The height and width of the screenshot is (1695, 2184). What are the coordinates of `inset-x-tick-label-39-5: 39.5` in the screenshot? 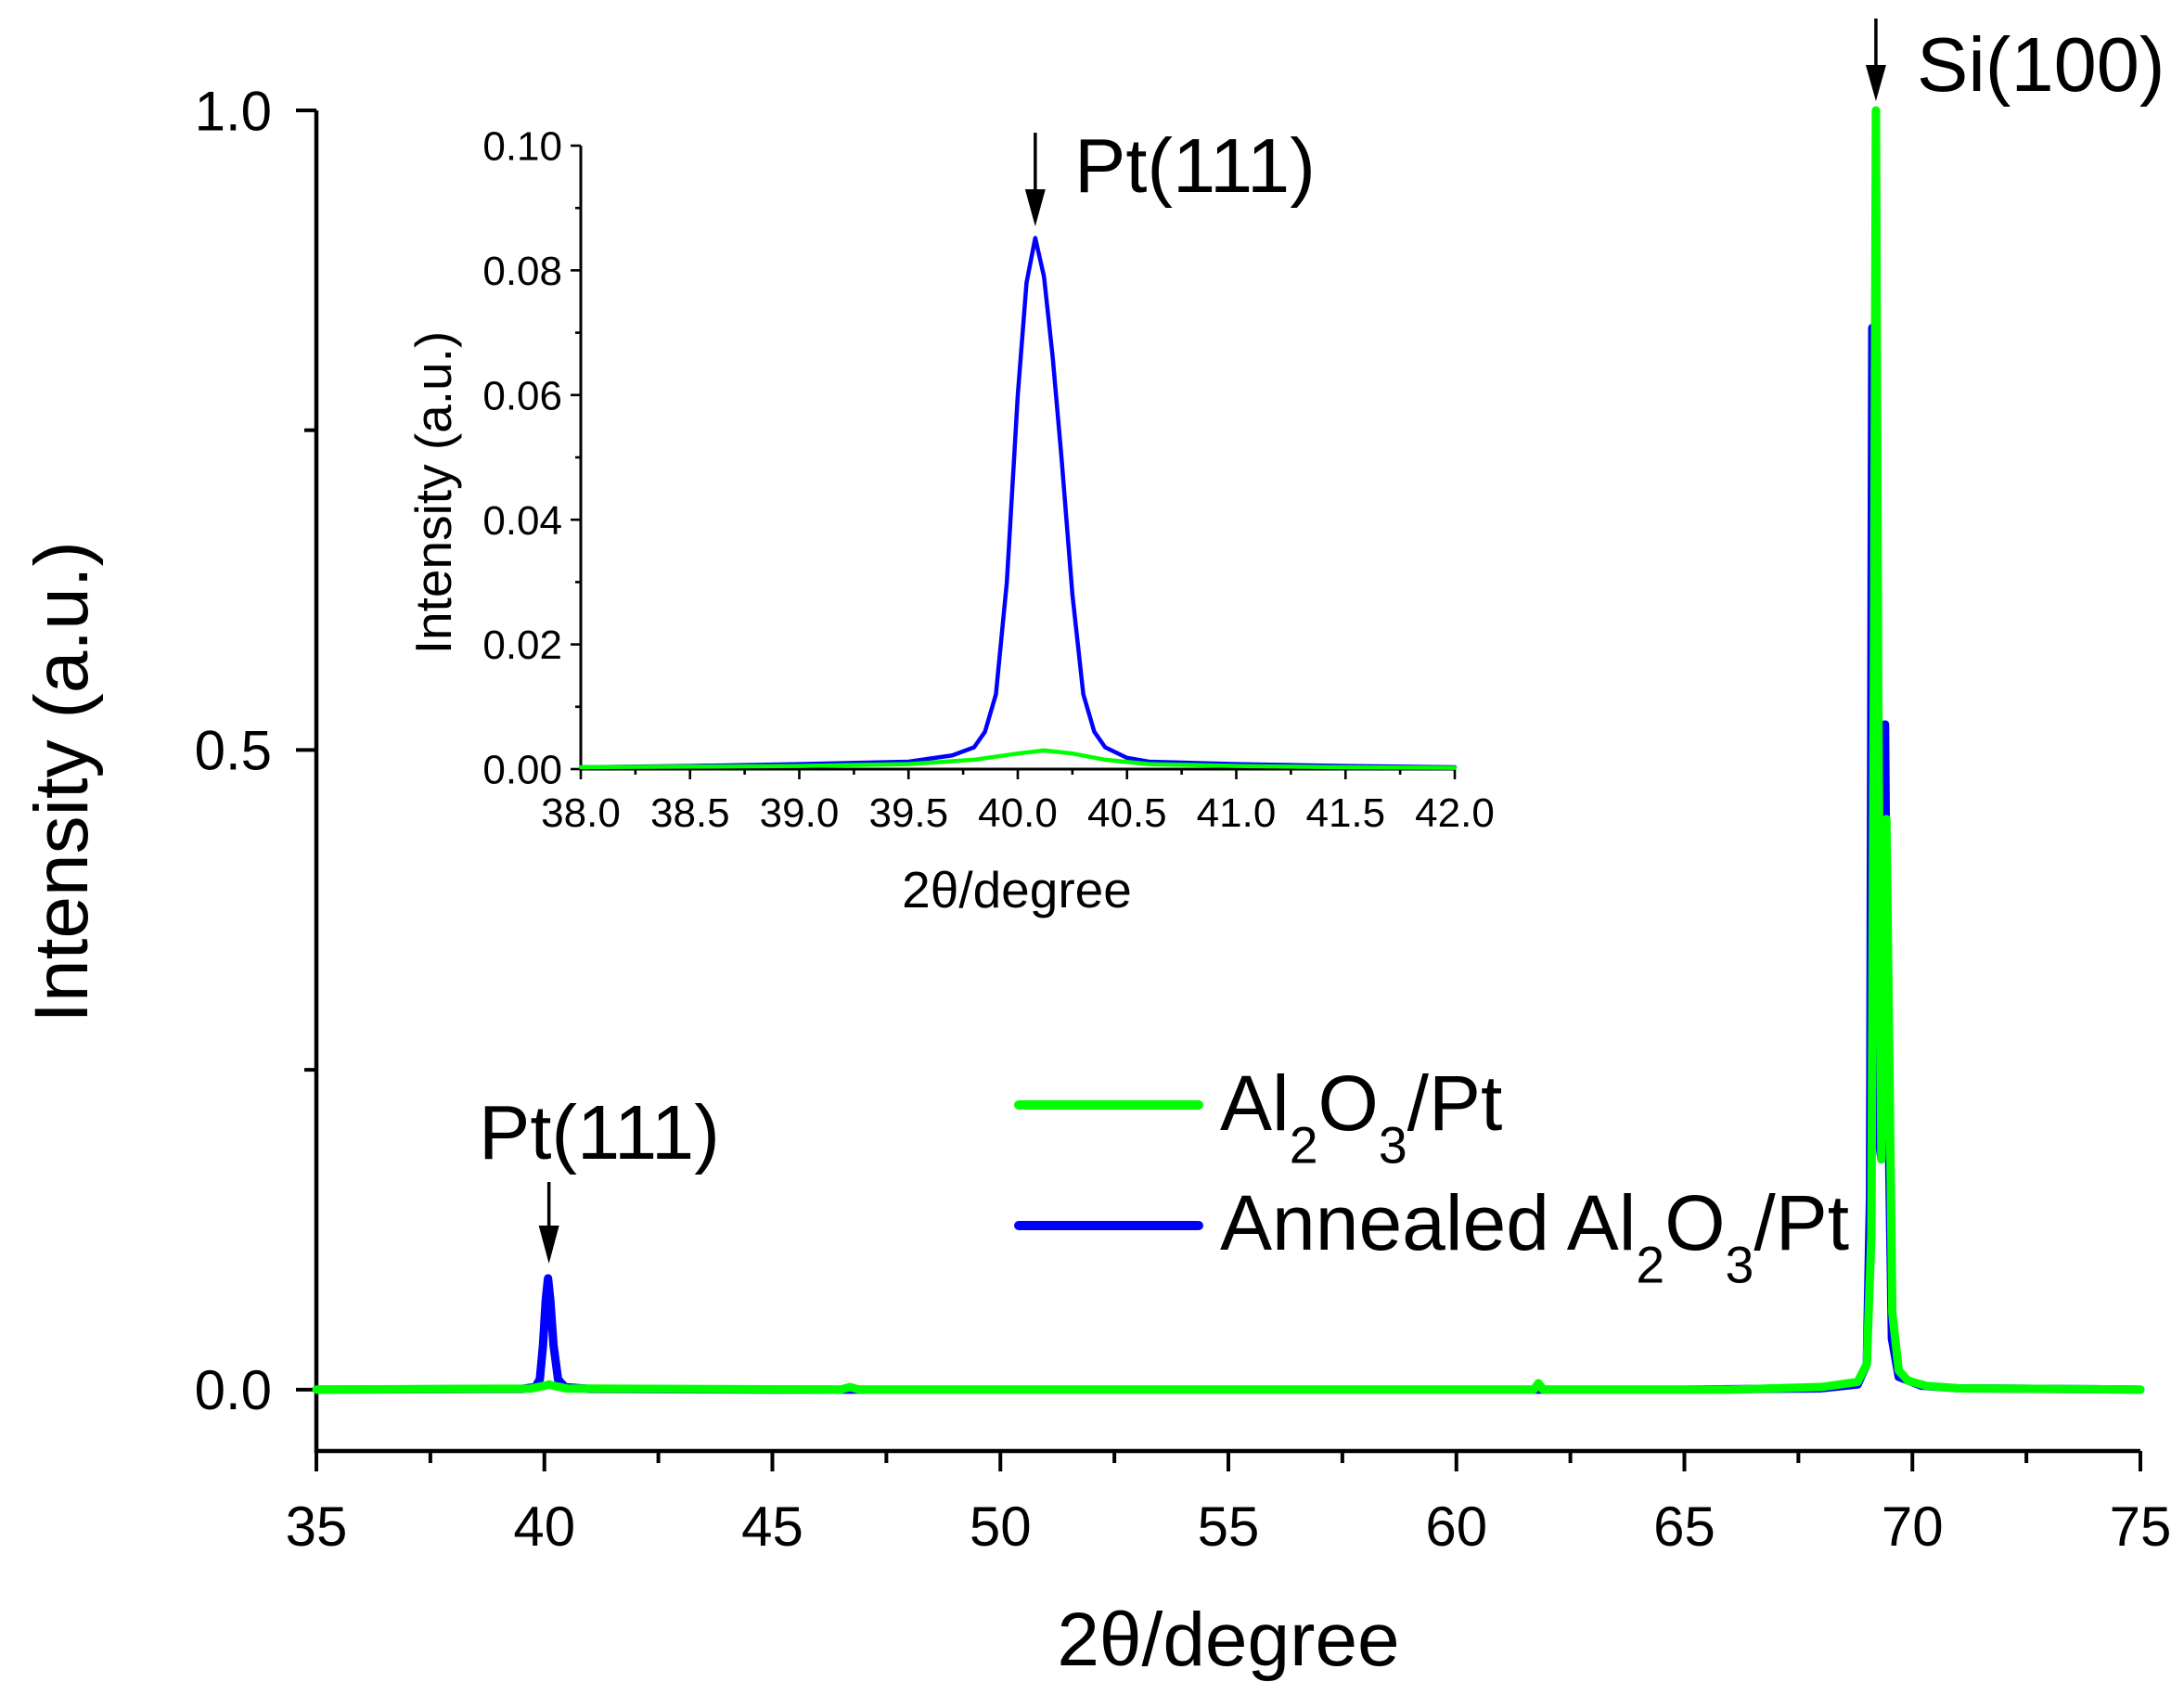 It's located at (908, 813).